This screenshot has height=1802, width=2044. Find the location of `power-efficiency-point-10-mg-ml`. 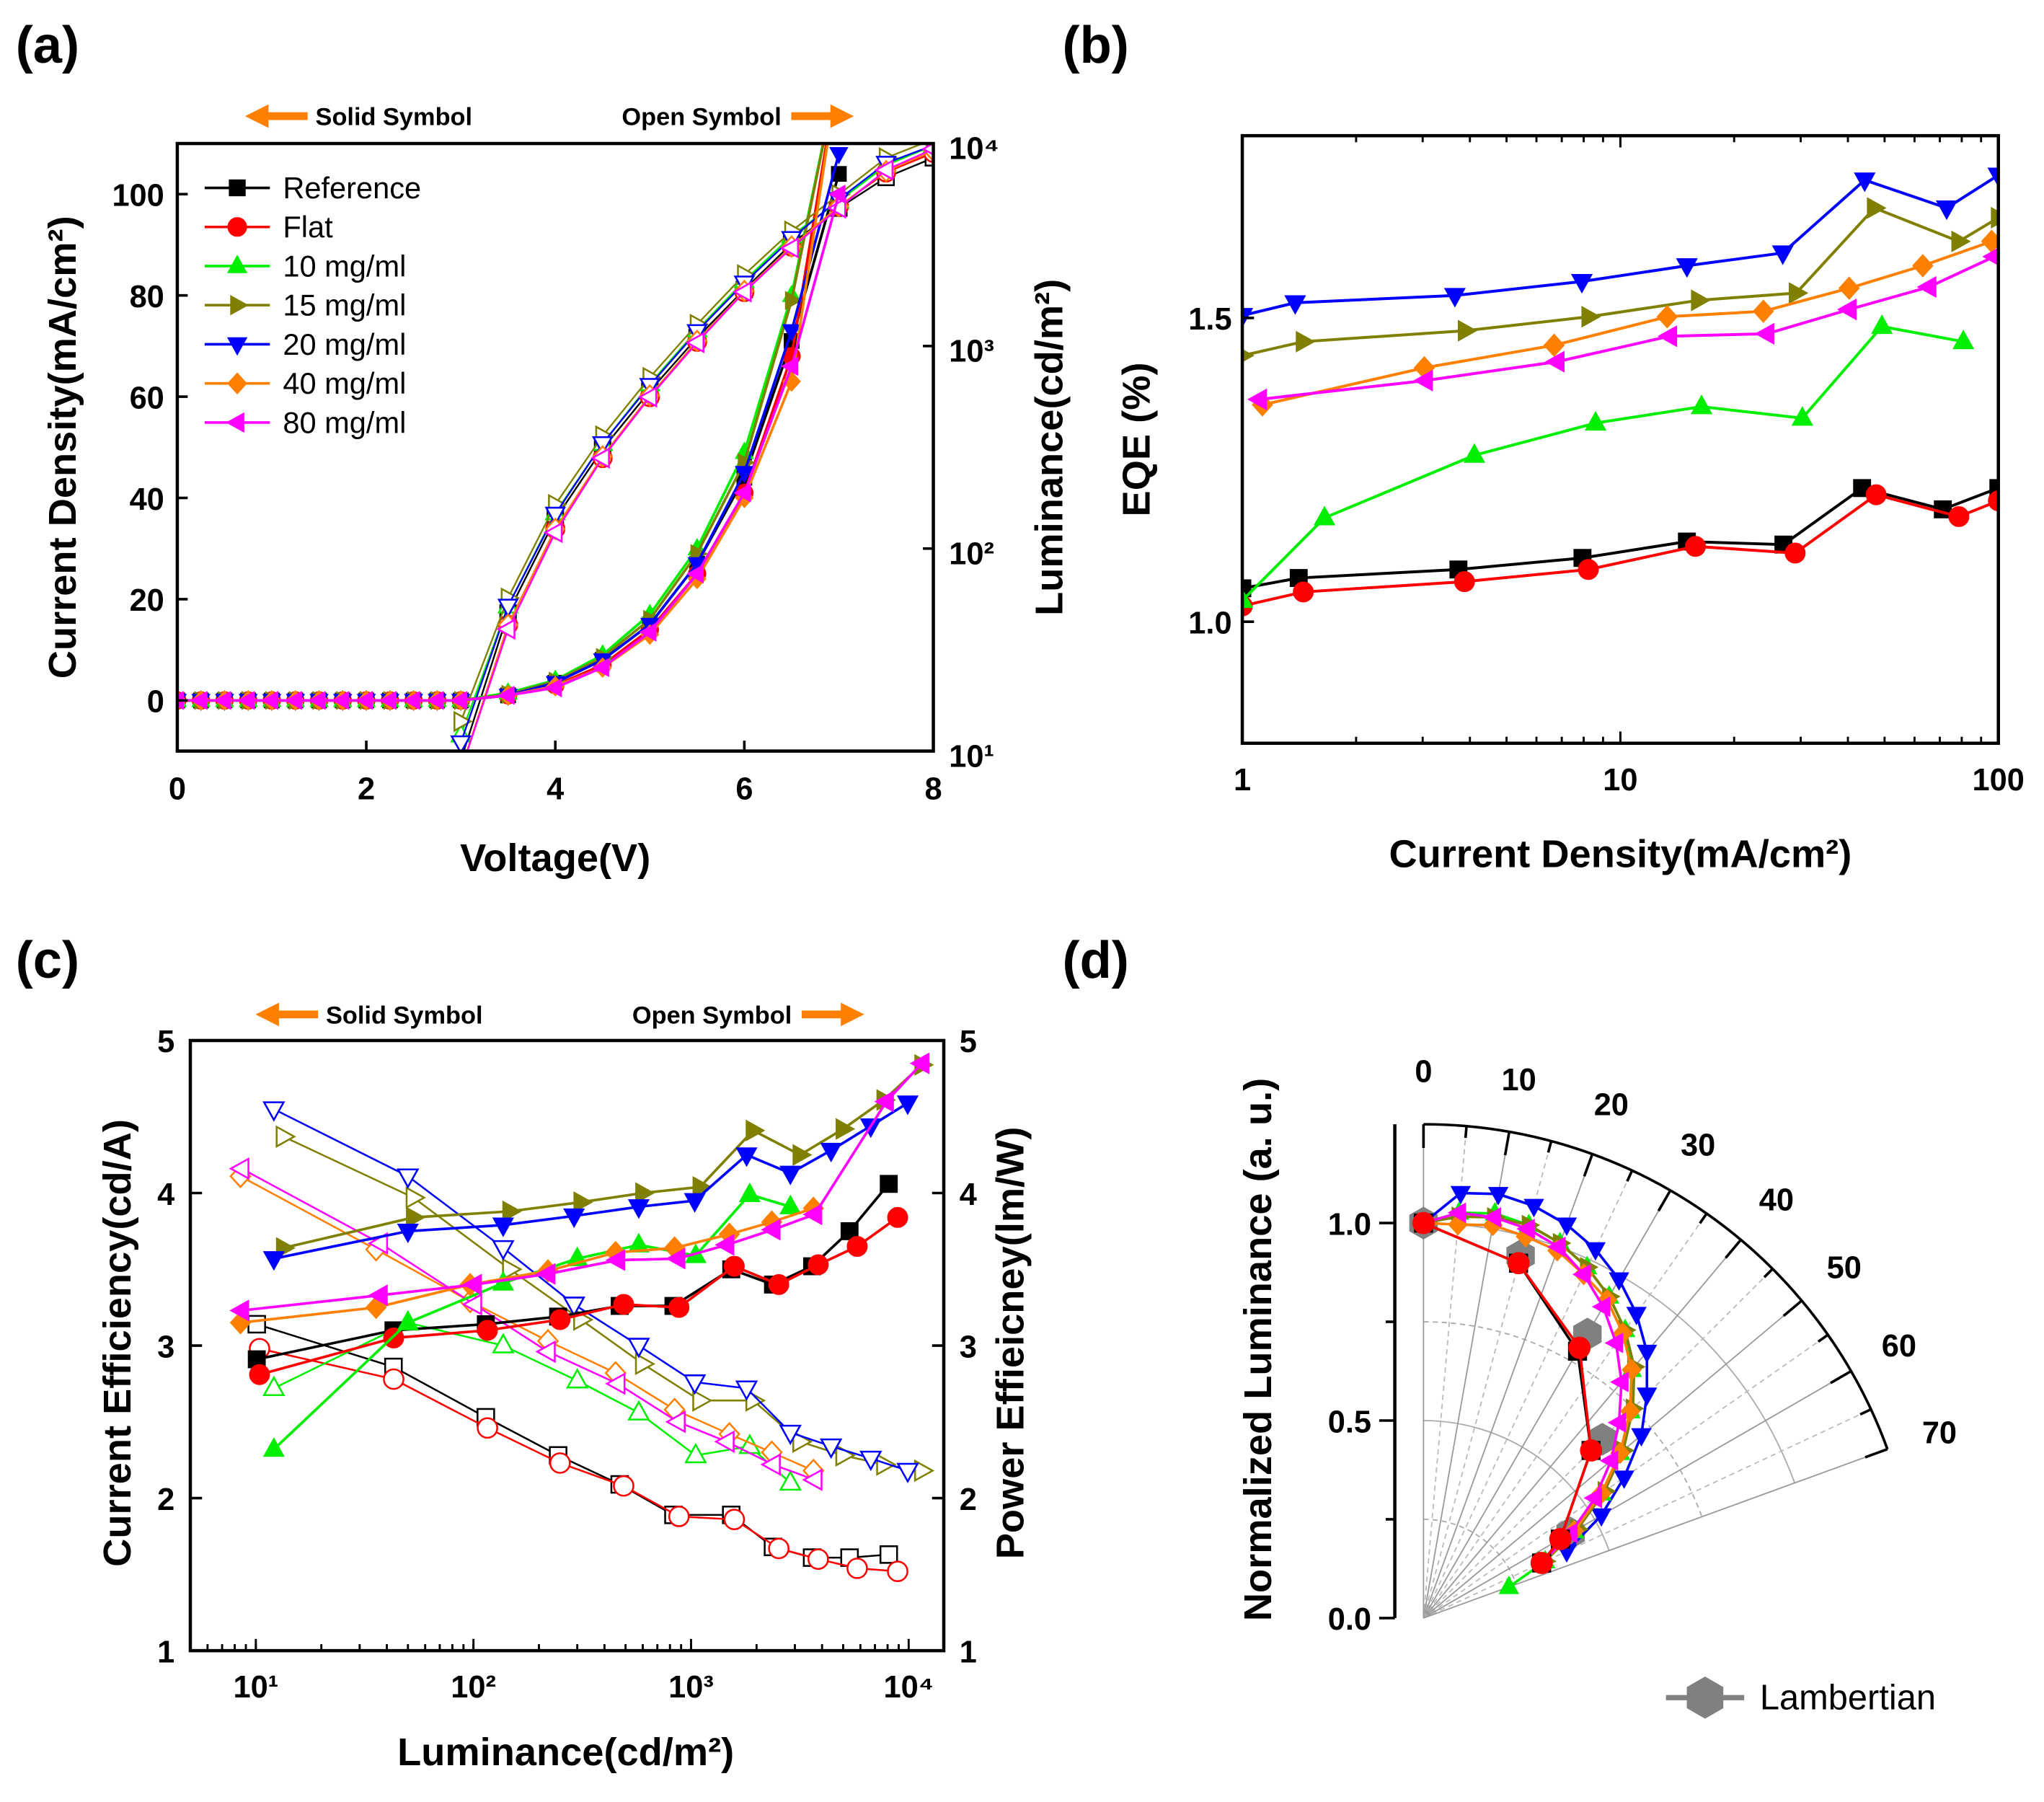

power-efficiency-point-10-mg-ml is located at coordinates (791, 1481).